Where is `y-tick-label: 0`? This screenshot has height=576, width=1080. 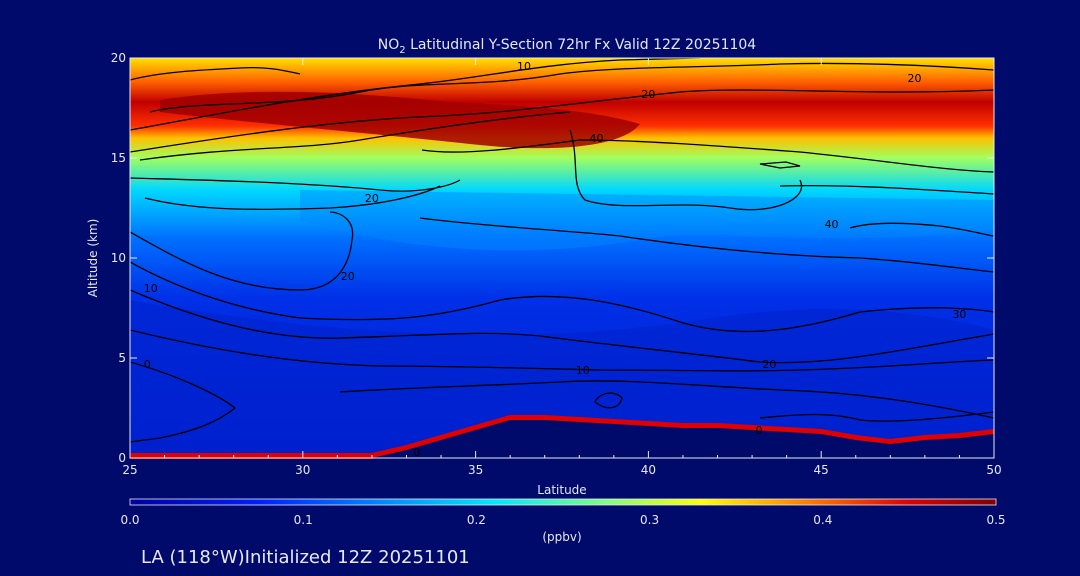
y-tick-label: 0 is located at coordinates (122, 458).